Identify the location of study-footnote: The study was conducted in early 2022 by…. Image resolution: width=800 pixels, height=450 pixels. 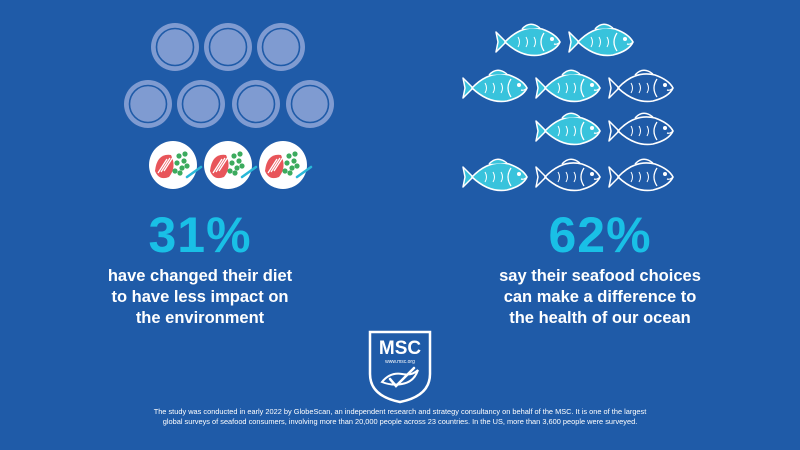
(400, 416).